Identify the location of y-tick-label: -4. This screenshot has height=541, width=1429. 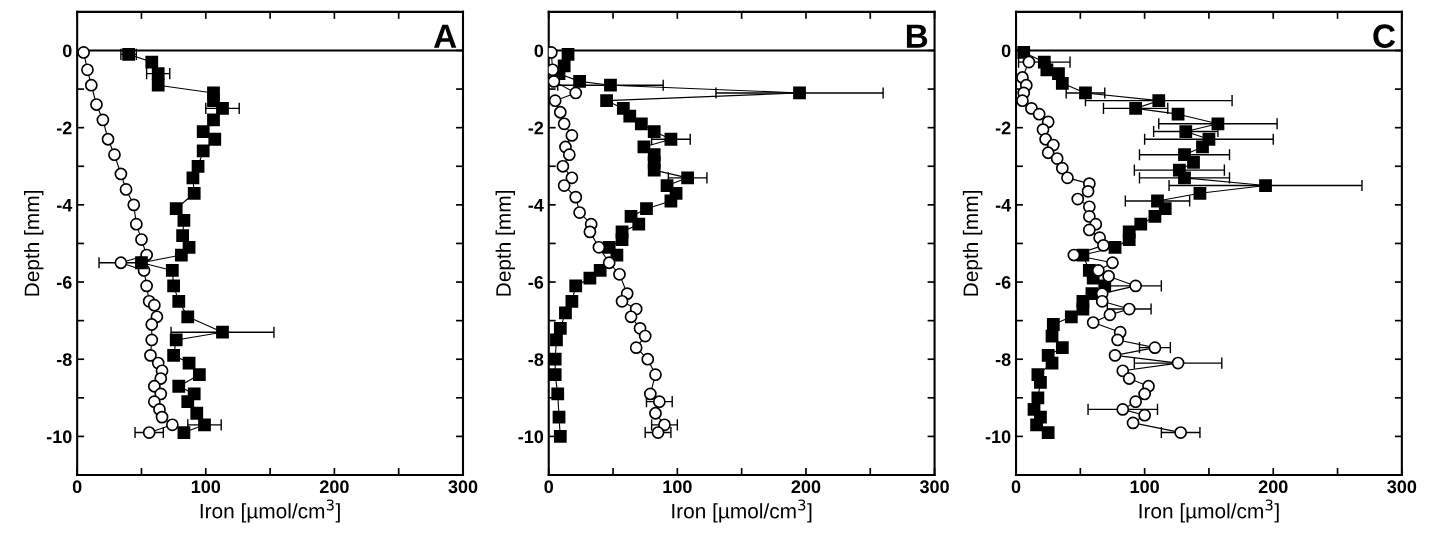
(1003, 205).